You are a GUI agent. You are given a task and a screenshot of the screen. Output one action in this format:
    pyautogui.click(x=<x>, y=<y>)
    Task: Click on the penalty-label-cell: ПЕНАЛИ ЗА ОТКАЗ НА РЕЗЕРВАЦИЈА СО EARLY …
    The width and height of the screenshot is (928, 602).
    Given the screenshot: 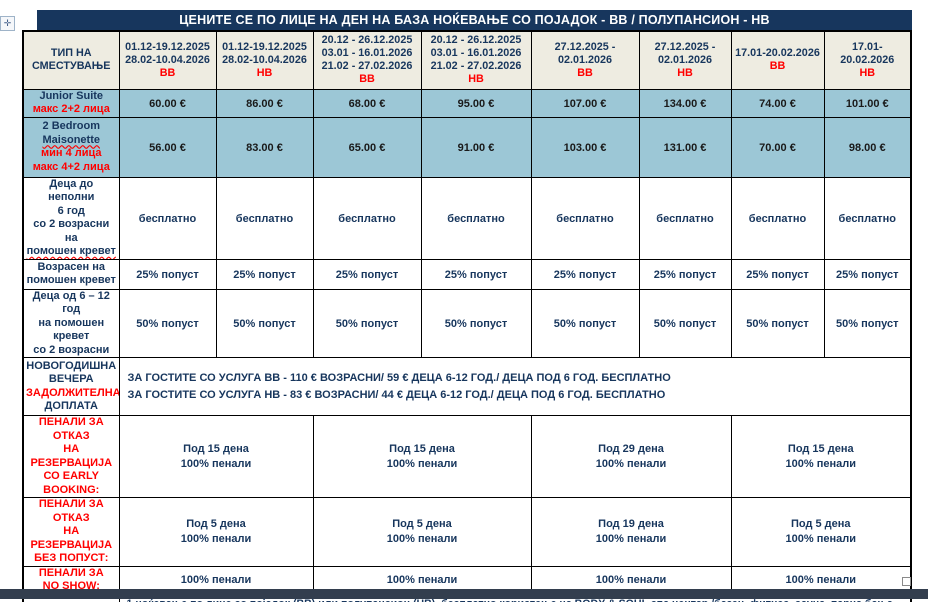 What is the action you would take?
    pyautogui.click(x=71, y=456)
    